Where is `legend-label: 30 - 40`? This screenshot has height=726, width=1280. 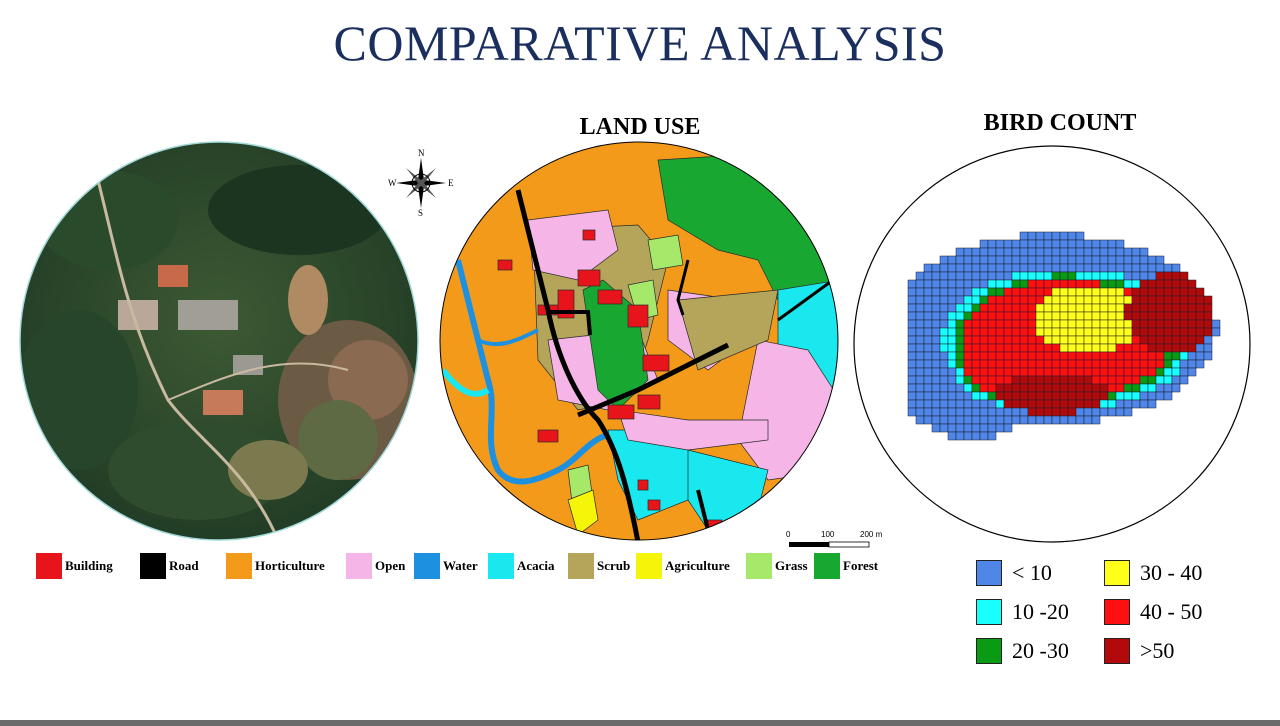 legend-label: 30 - 40 is located at coordinates (1171, 572).